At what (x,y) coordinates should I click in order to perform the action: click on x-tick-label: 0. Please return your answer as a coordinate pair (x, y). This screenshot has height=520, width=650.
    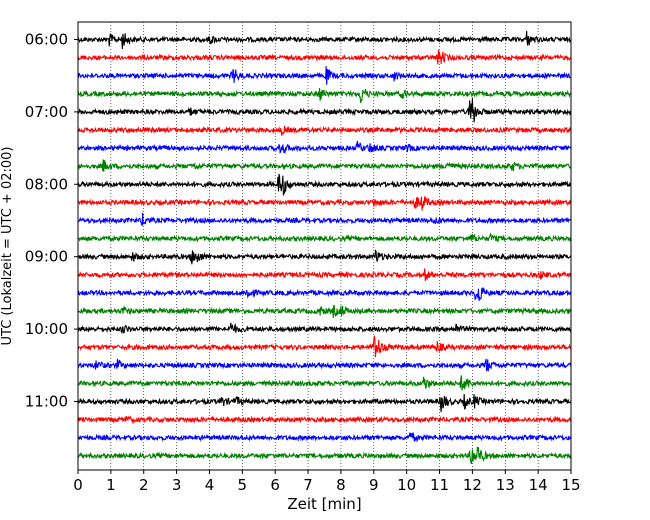
    Looking at the image, I should click on (78, 485).